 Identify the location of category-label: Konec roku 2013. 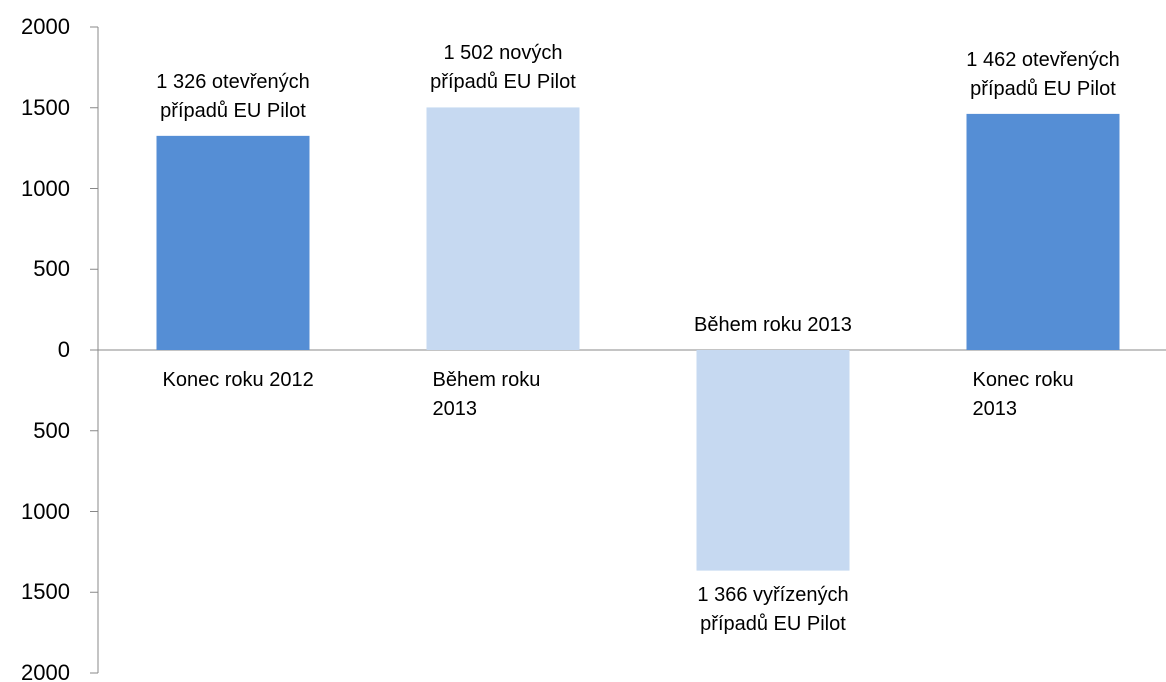
(1023, 394).